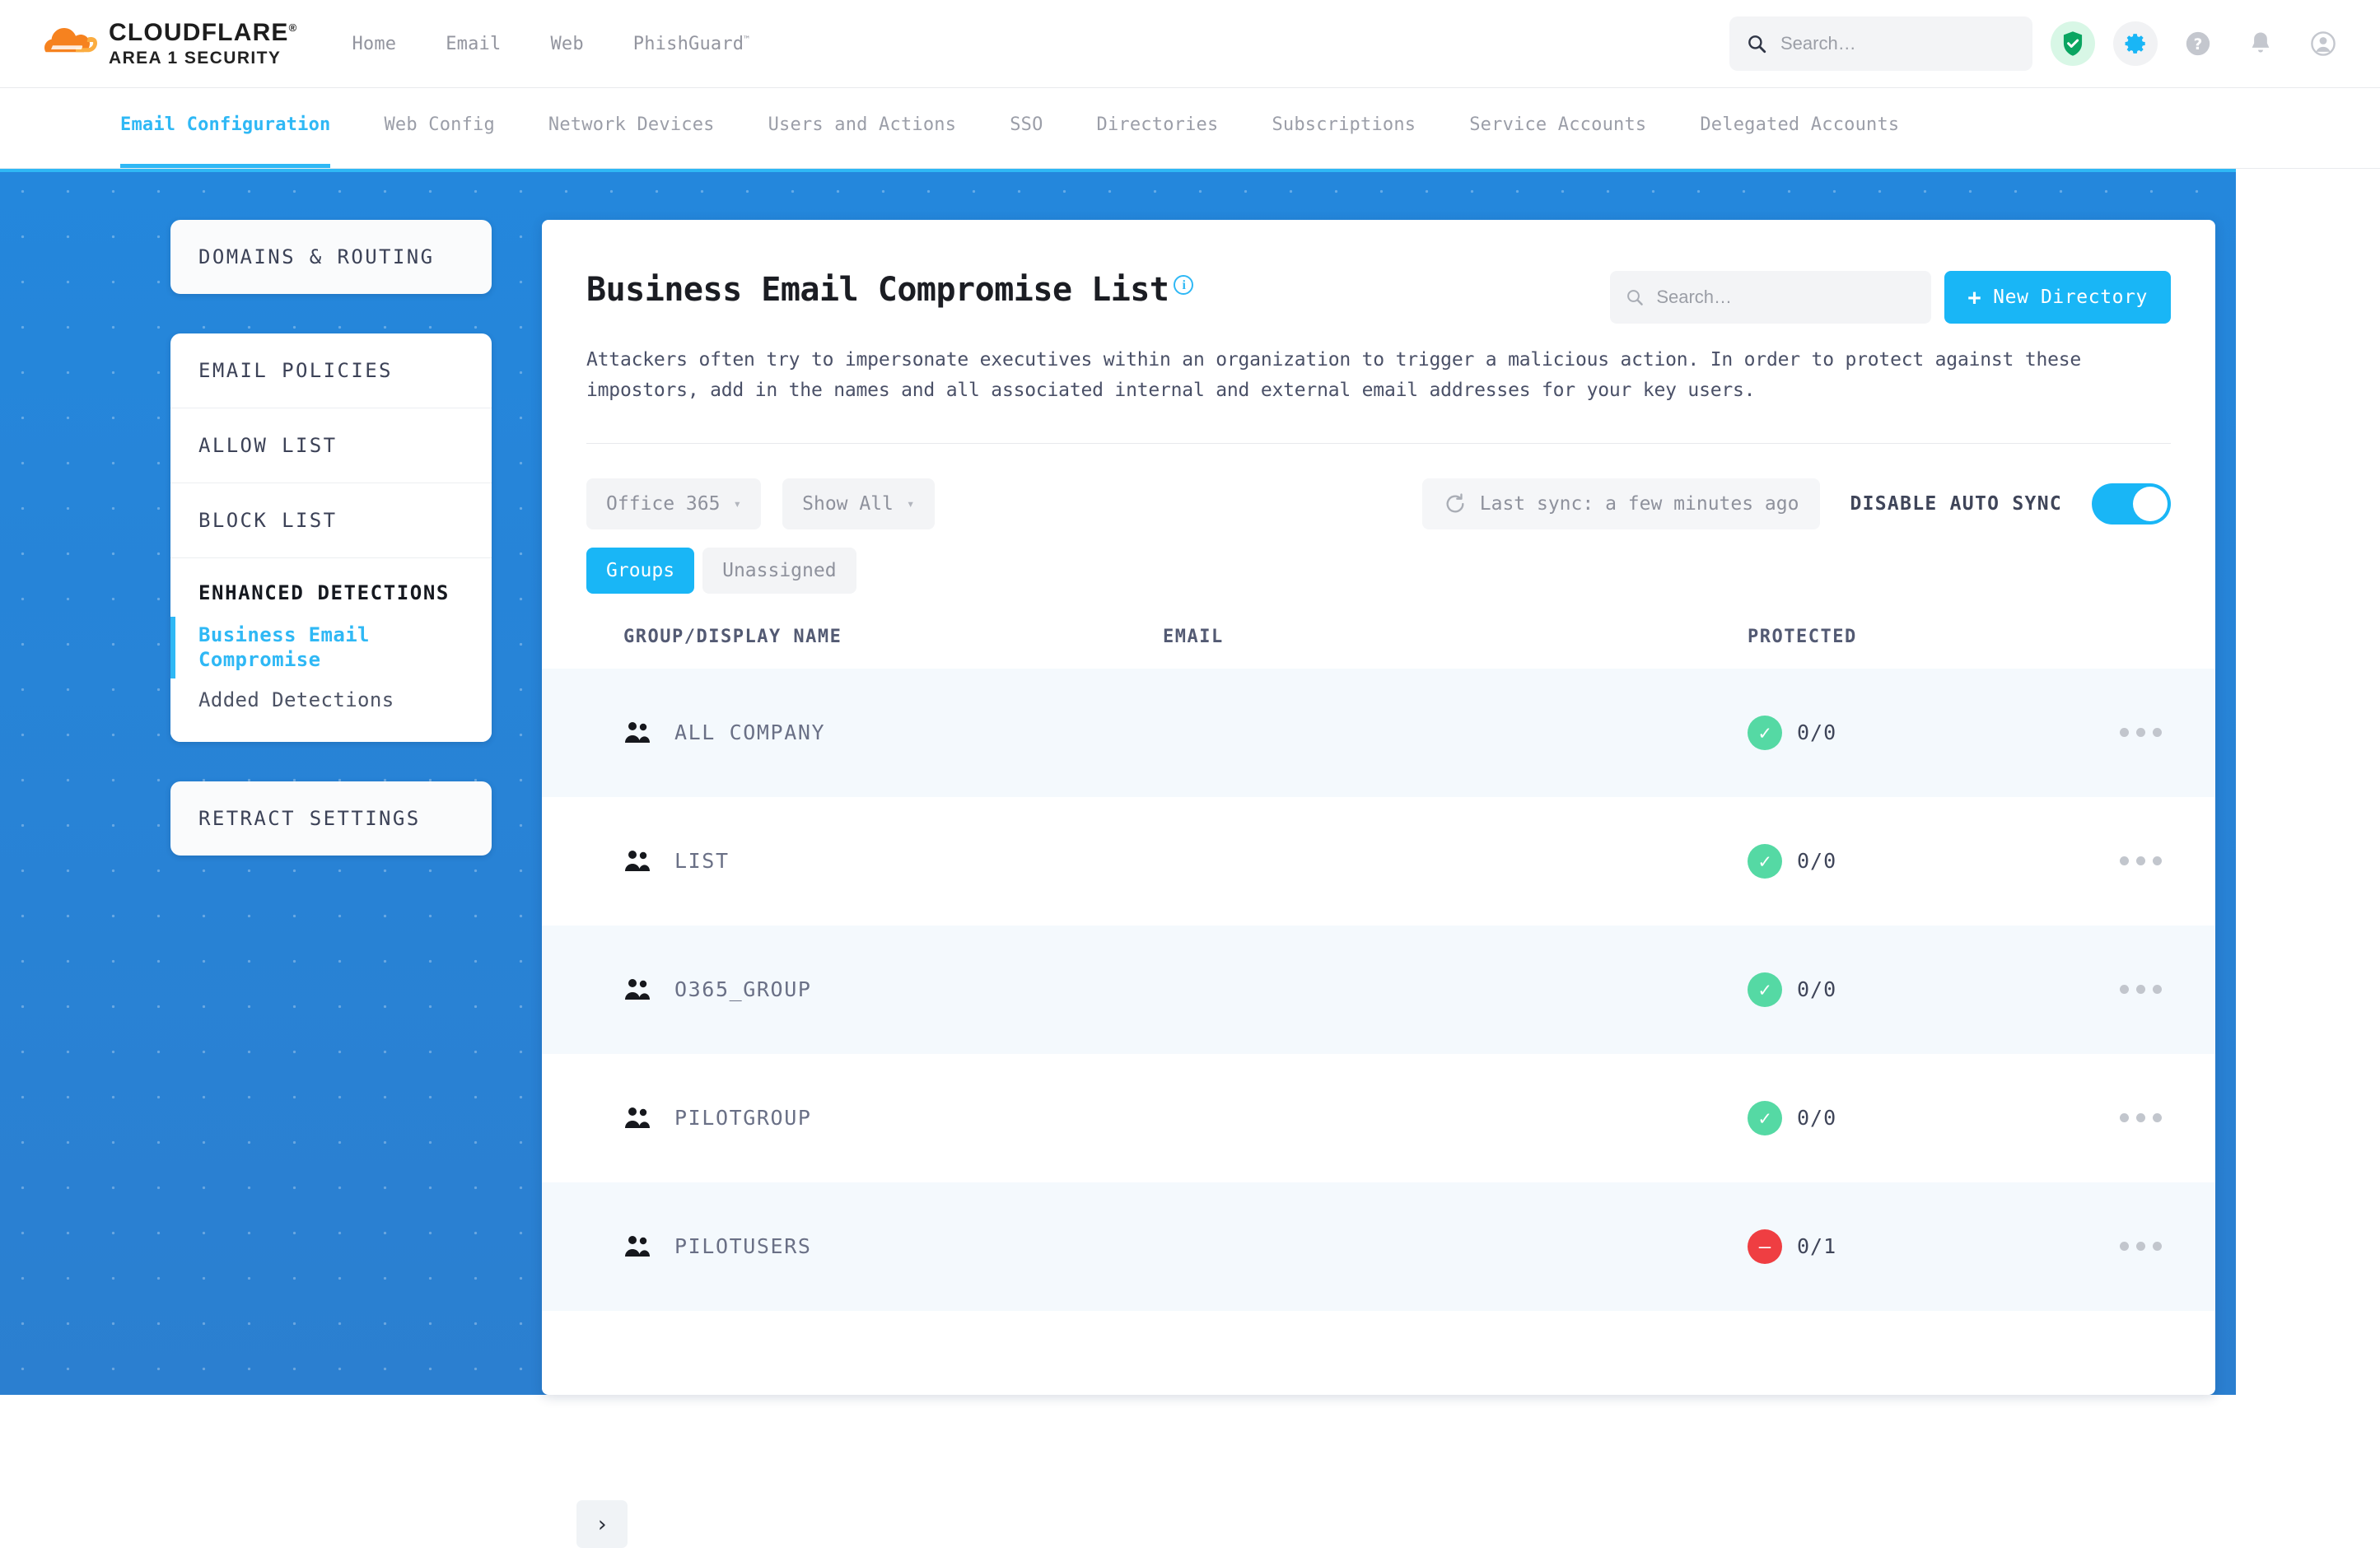  I want to click on info-icon: i, so click(1184, 284).